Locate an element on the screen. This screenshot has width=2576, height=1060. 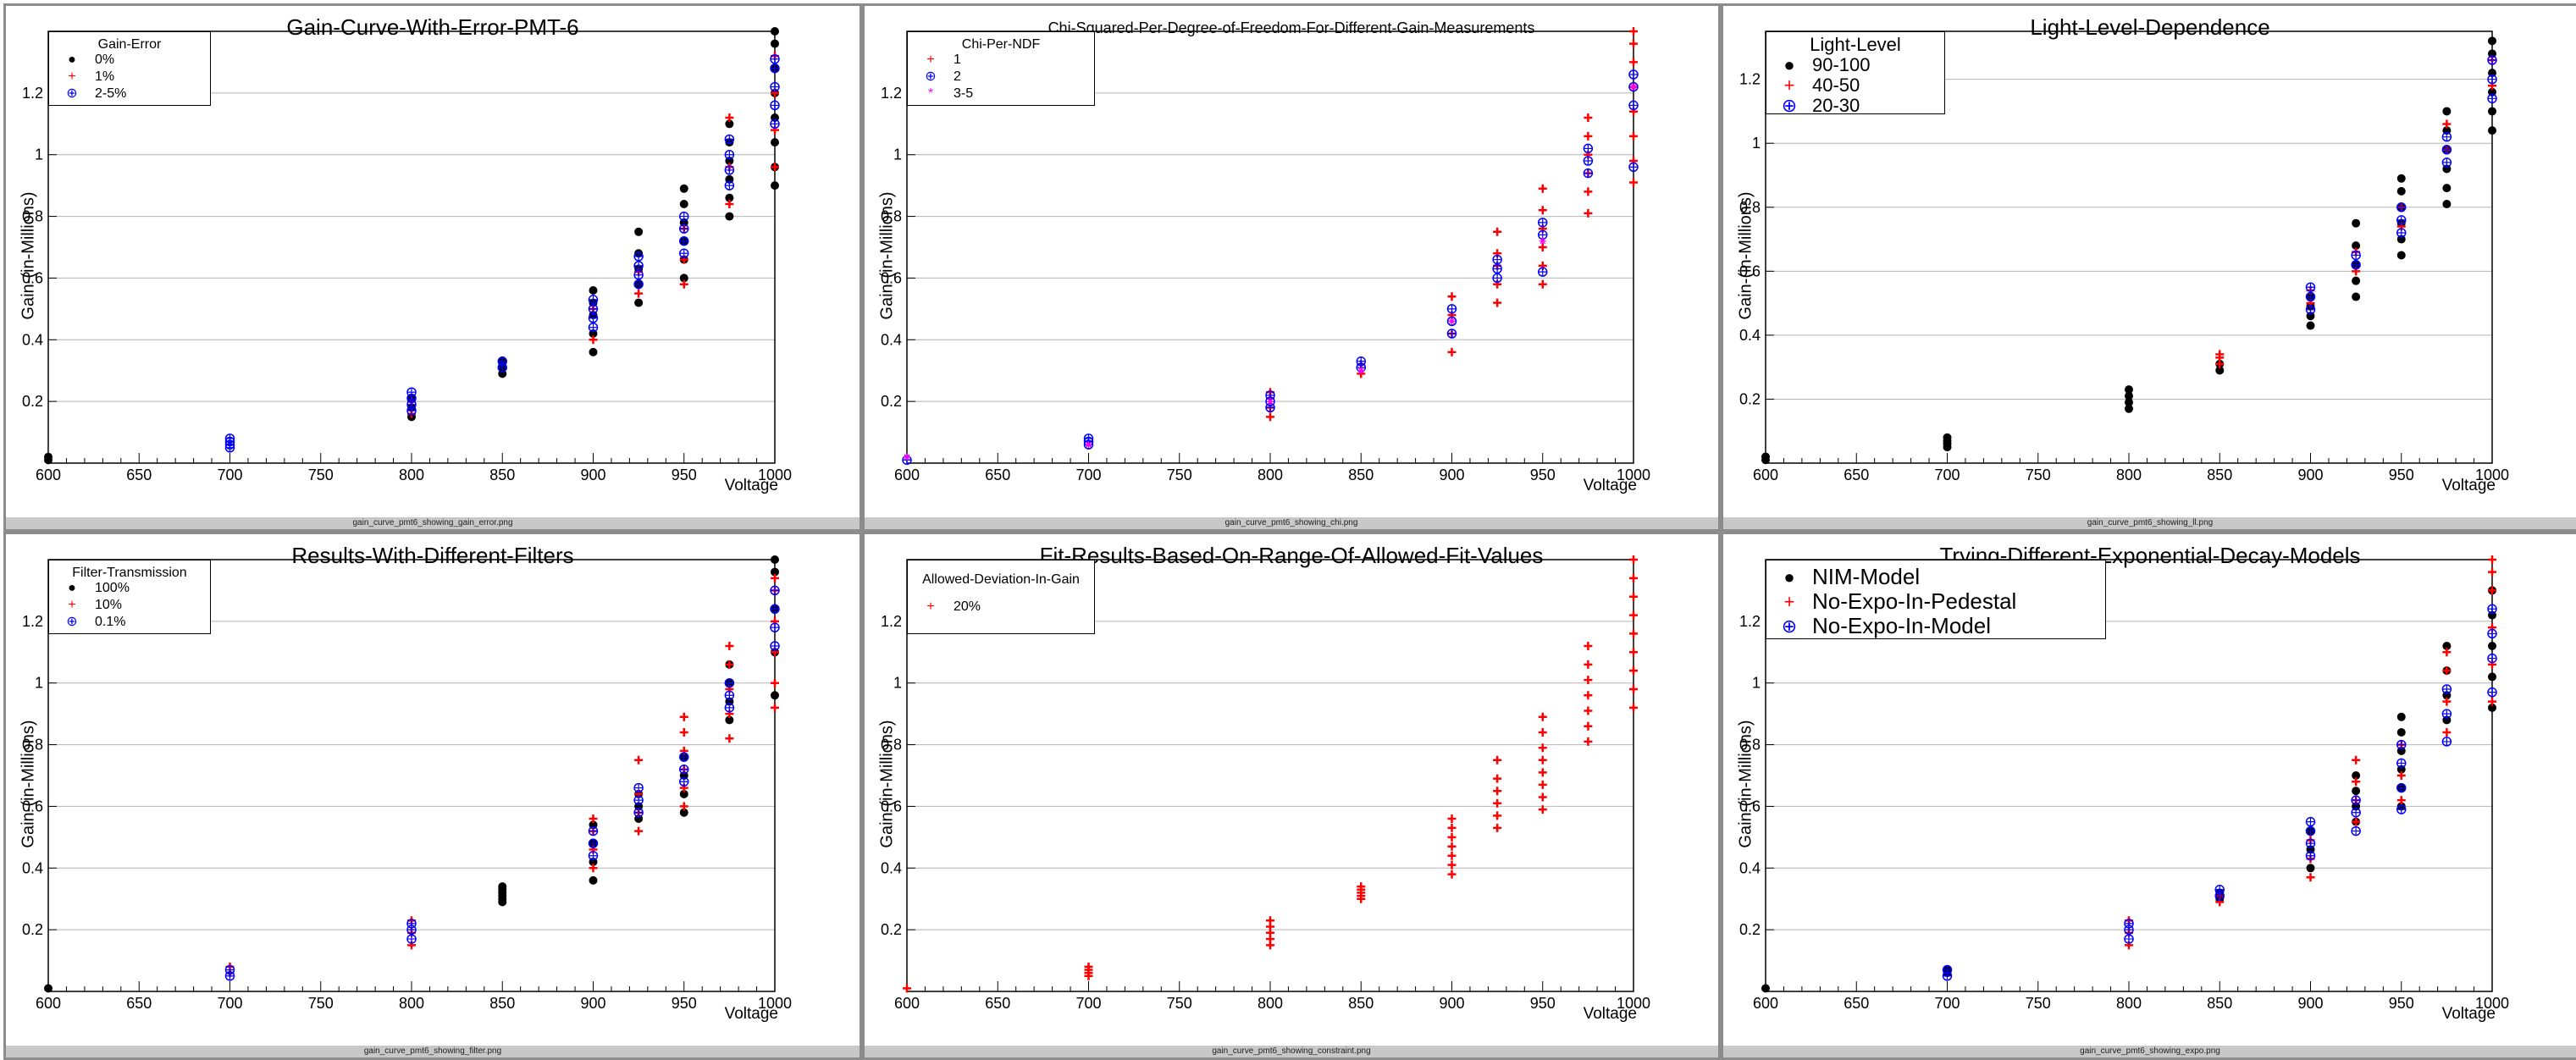
legend-entry: + No-Expo-In-Pedestal is located at coordinates (1891, 601).